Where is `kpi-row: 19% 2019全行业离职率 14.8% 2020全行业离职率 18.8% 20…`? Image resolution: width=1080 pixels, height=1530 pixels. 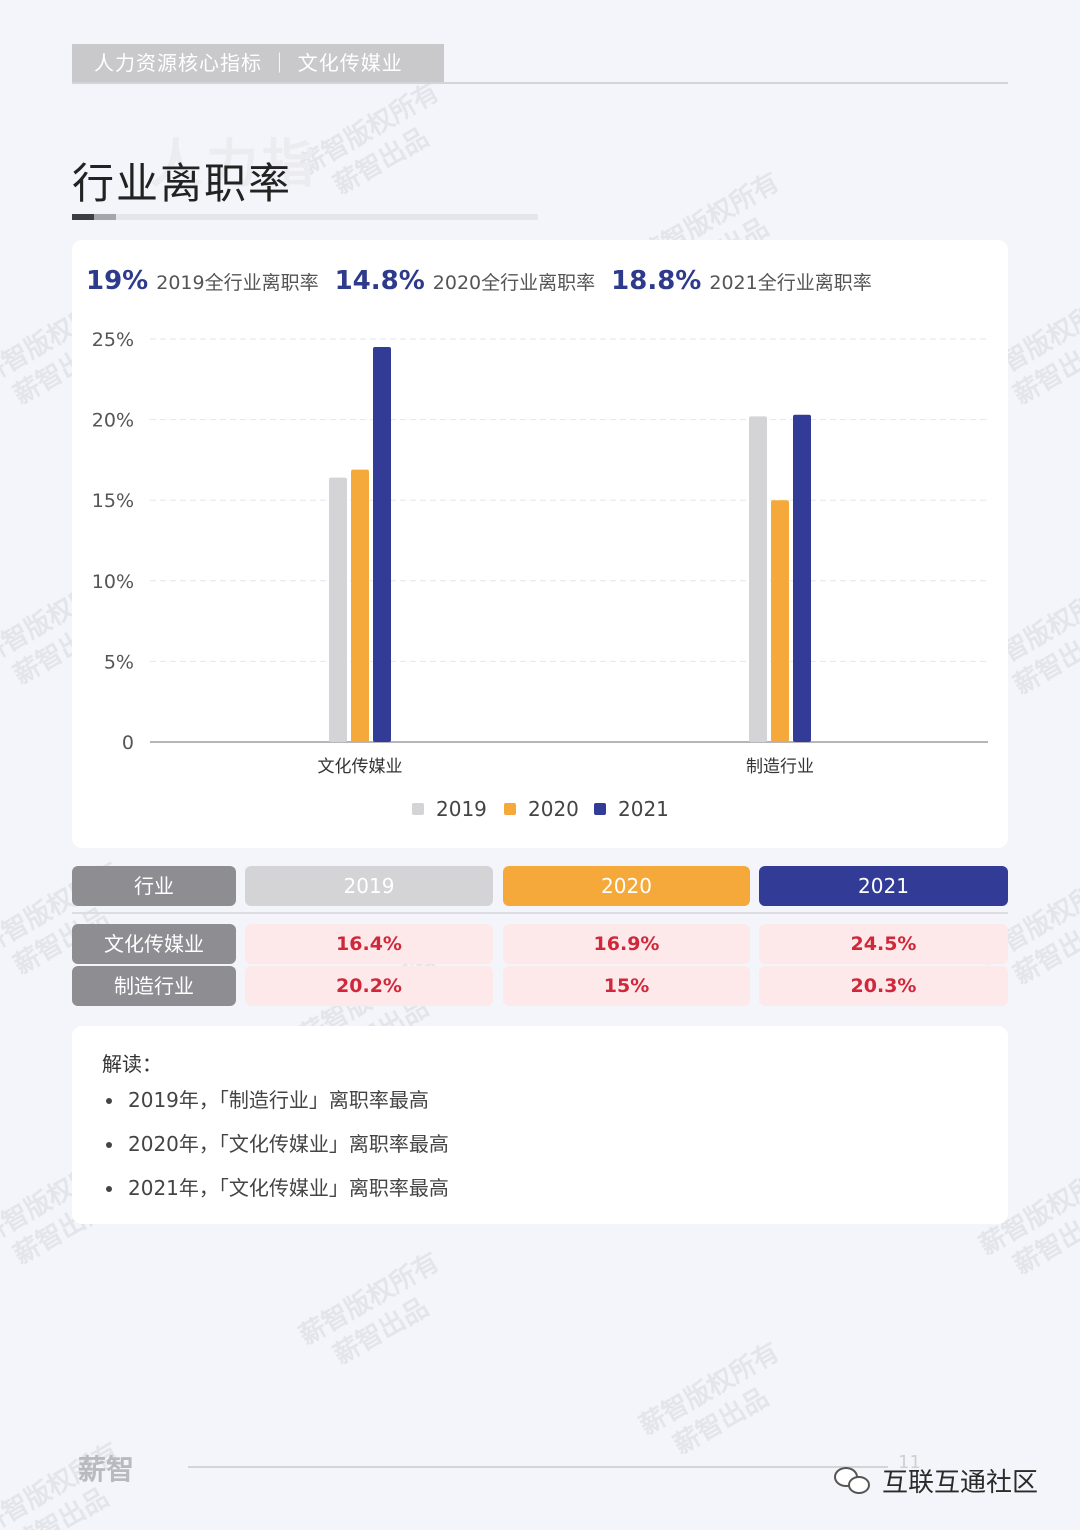
kpi-row: 19% 2019全行业离职率 14.8% 2020全行业离职率 18.8% 20… is located at coordinates (487, 281).